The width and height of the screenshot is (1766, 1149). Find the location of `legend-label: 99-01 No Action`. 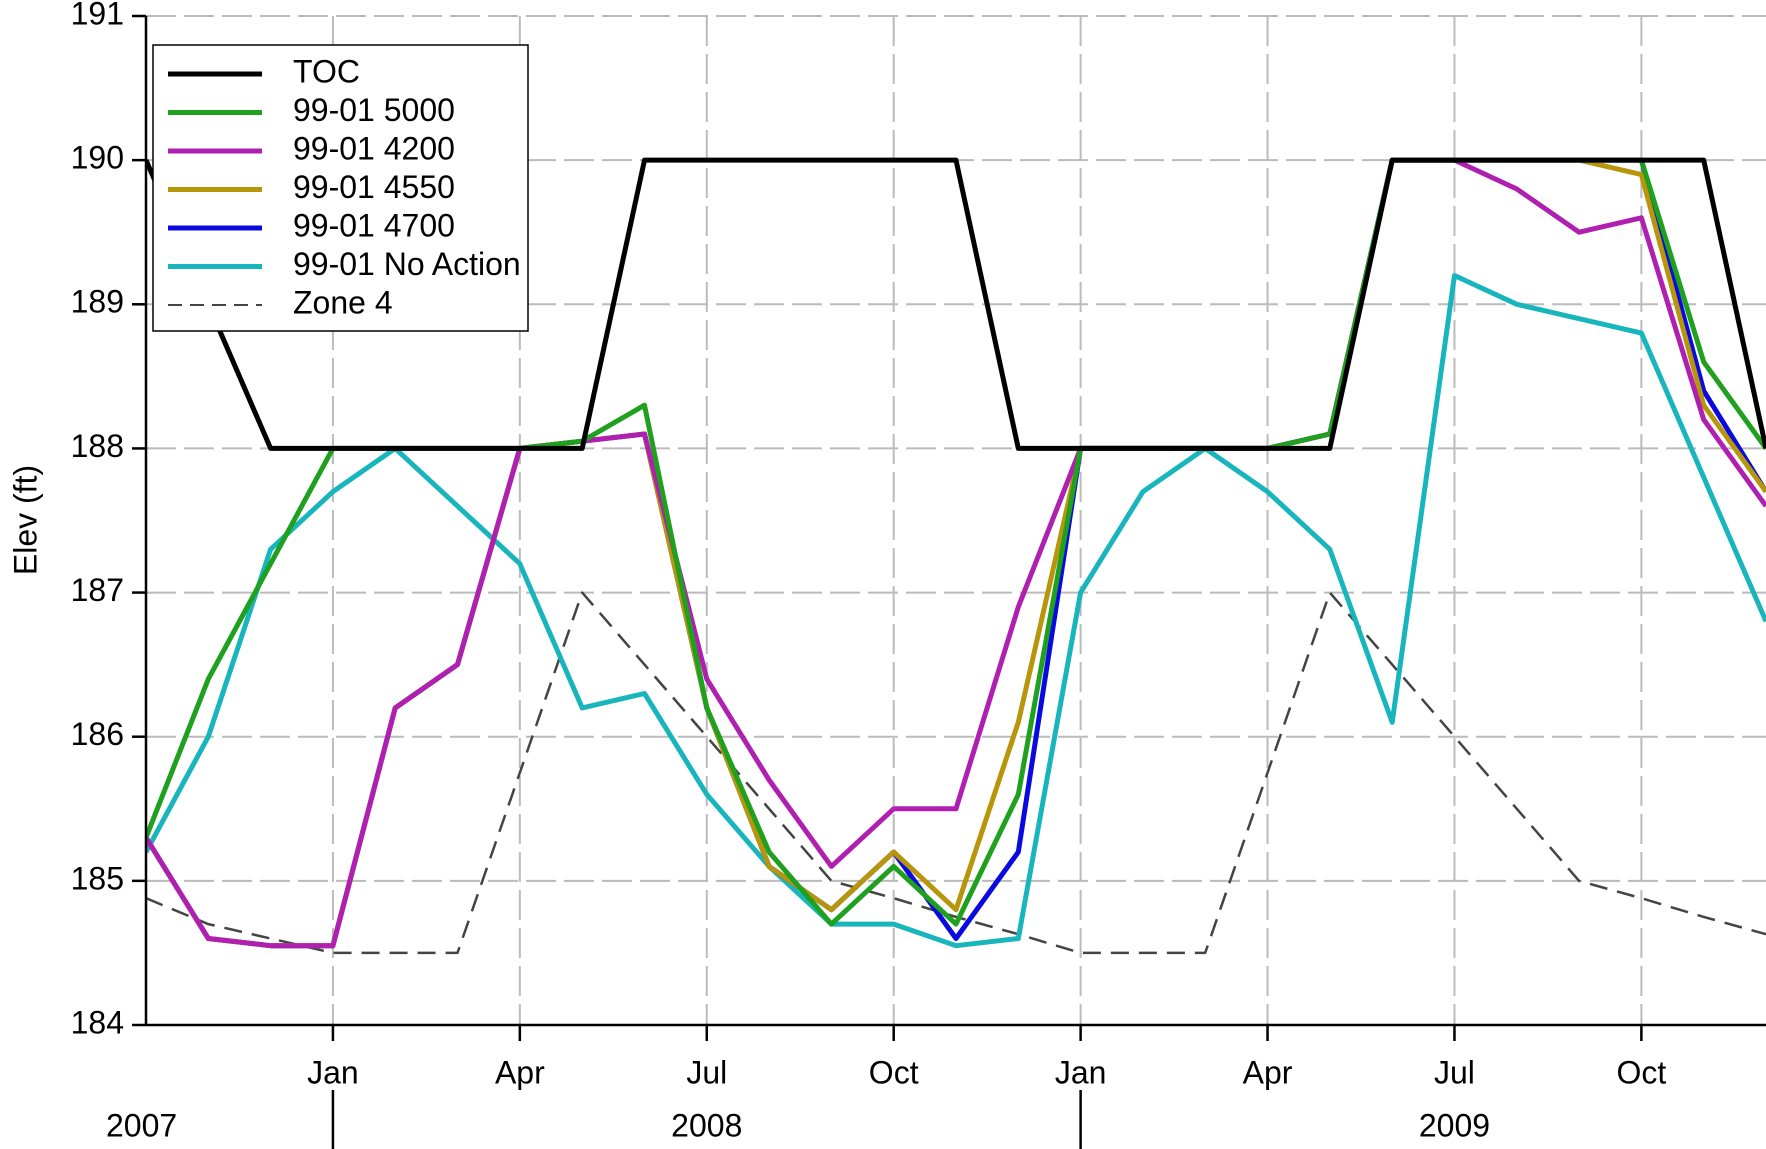

legend-label: 99-01 No Action is located at coordinates (407, 264).